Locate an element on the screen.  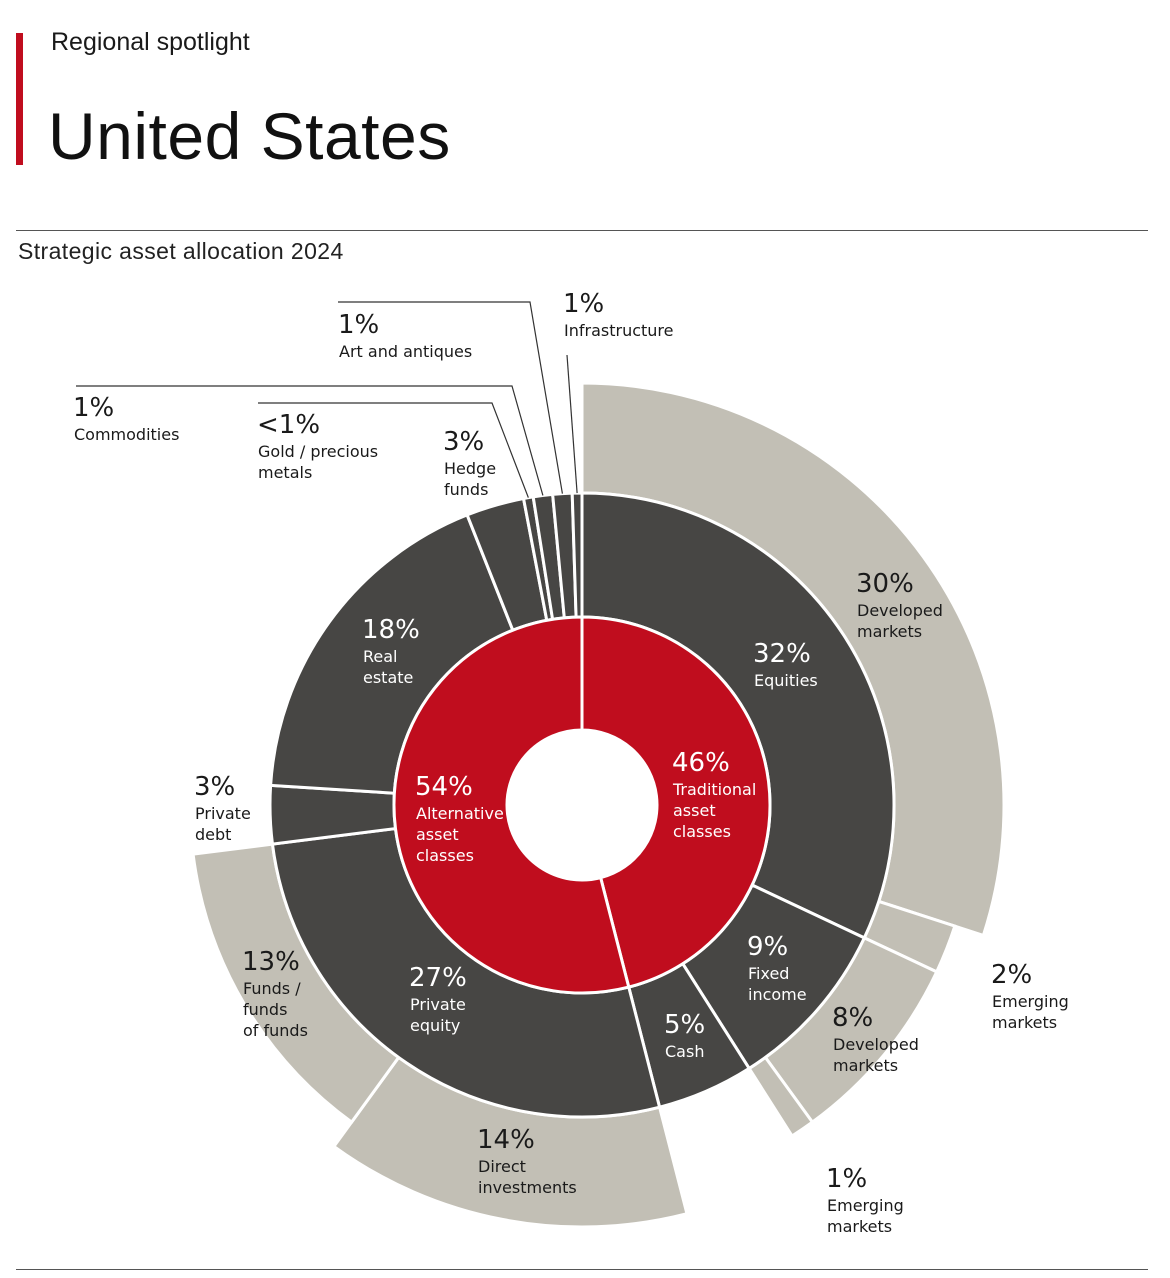
middle-label-hedge-funds: 3% Hedge funds is located at coordinates (469, 463).